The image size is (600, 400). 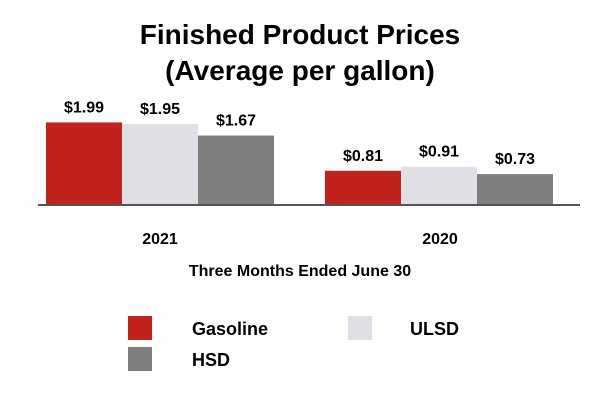 What do you see at coordinates (140, 328) in the screenshot?
I see `legend-swatch-gasoline` at bounding box center [140, 328].